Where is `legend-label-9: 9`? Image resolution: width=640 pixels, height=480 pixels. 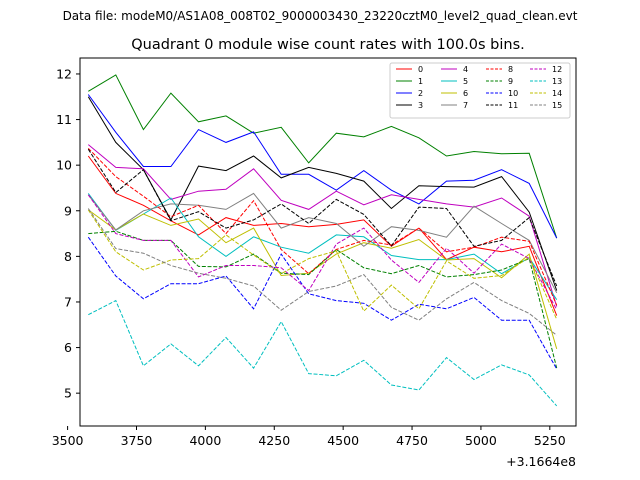
legend-label-9: 9 is located at coordinates (510, 81).